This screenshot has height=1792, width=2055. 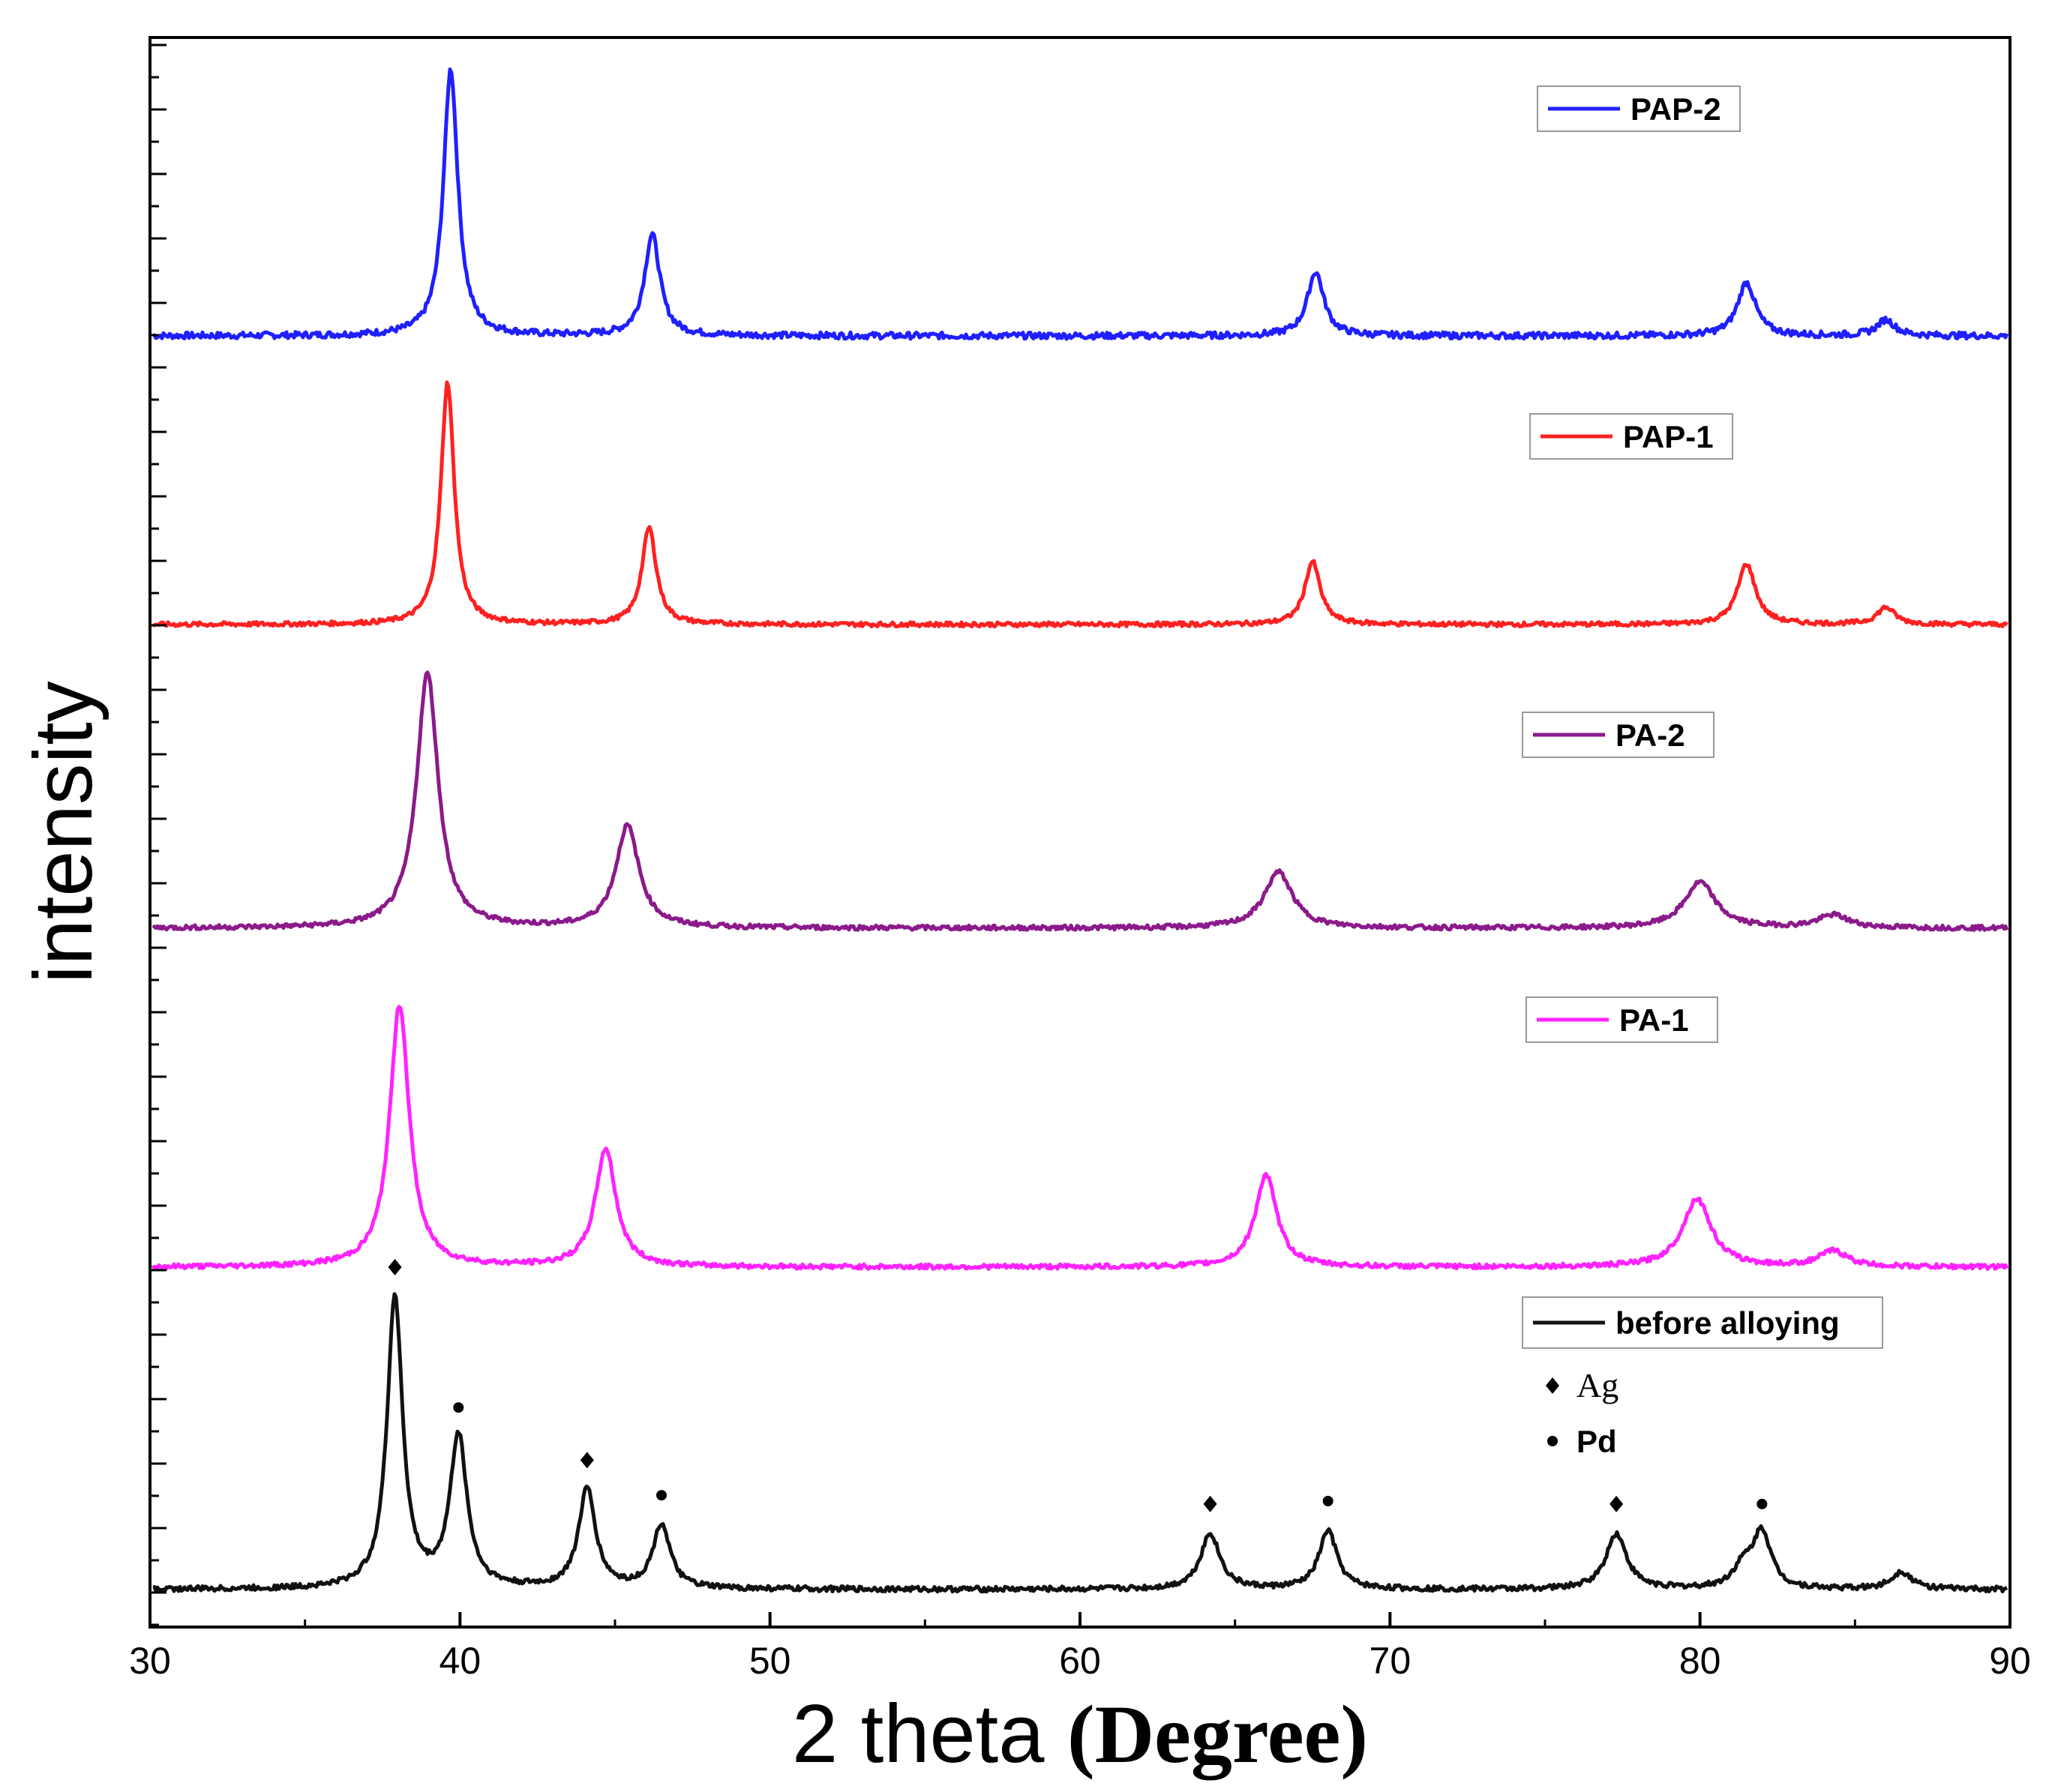 I want to click on x-axis-title: 2 theta (Degree), so click(x=1080, y=1734).